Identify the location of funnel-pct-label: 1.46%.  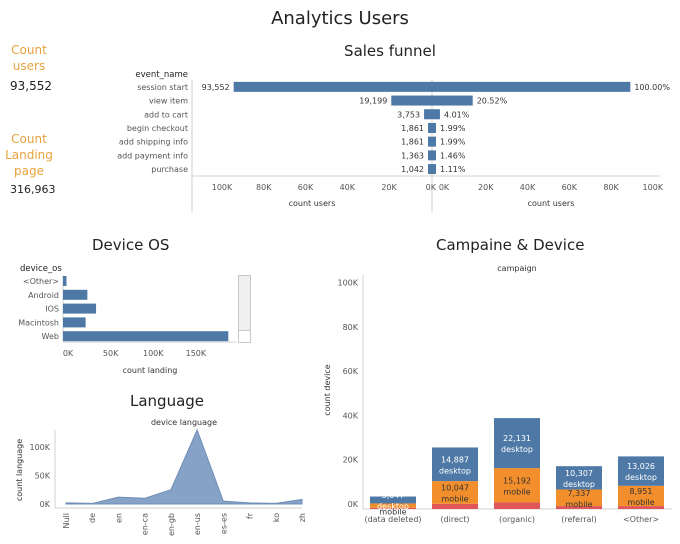
(453, 155).